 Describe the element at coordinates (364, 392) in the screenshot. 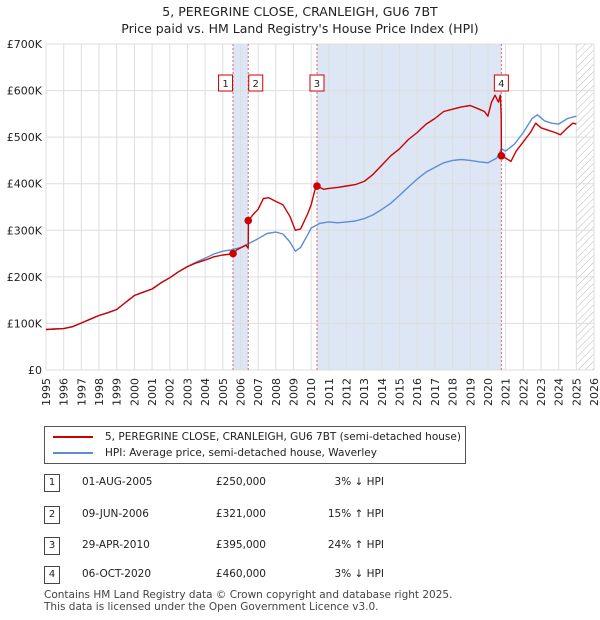

I see `x-tick-label: 2013` at that location.